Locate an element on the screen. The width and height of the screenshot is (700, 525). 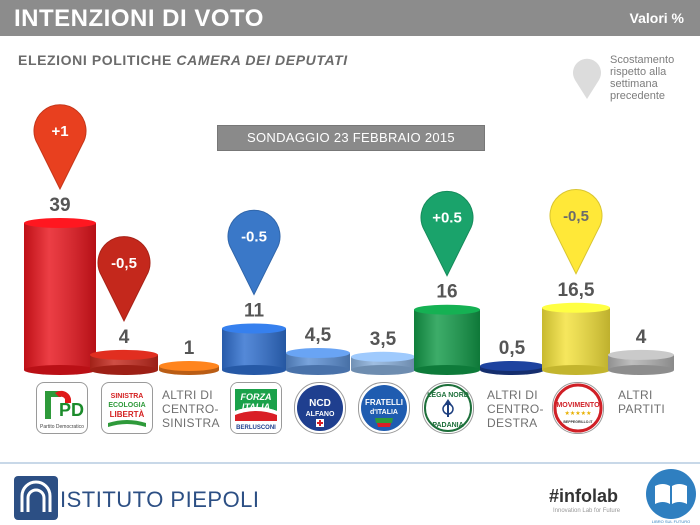
pd-logo-text: PD is located at coordinates (71, 410).